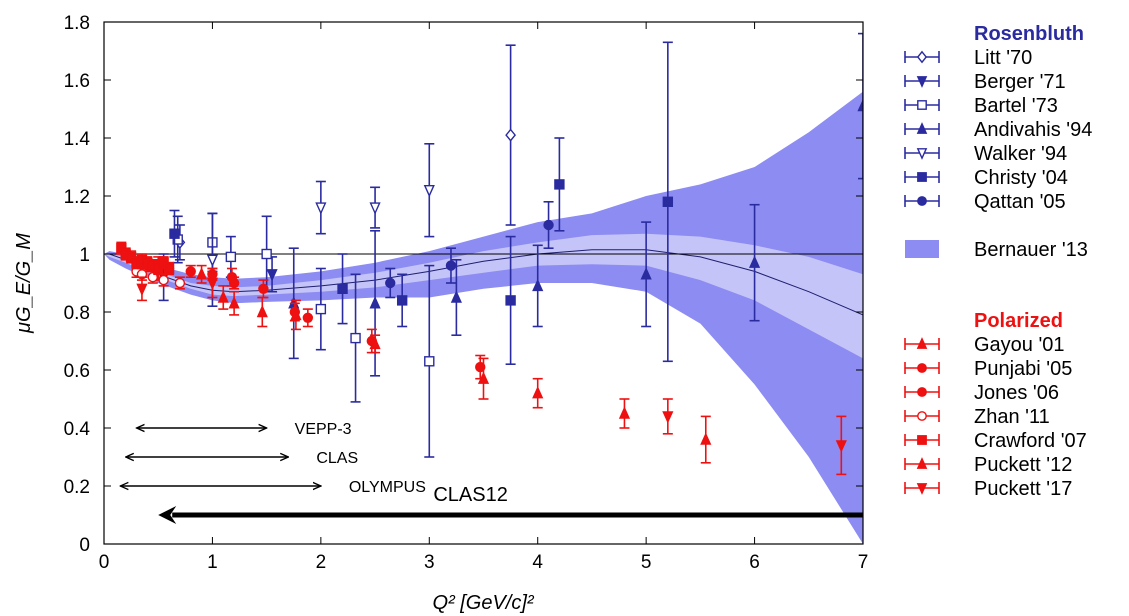  I want to click on legend-item-bartel-73: Bartel '73, so click(981, 106).